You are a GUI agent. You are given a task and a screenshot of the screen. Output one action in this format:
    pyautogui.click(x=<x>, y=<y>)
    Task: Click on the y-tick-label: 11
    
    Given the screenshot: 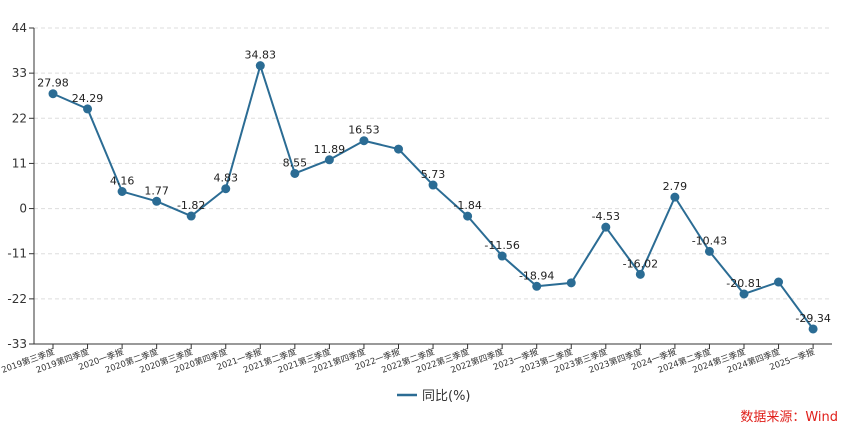 What is the action you would take?
    pyautogui.click(x=19, y=163)
    